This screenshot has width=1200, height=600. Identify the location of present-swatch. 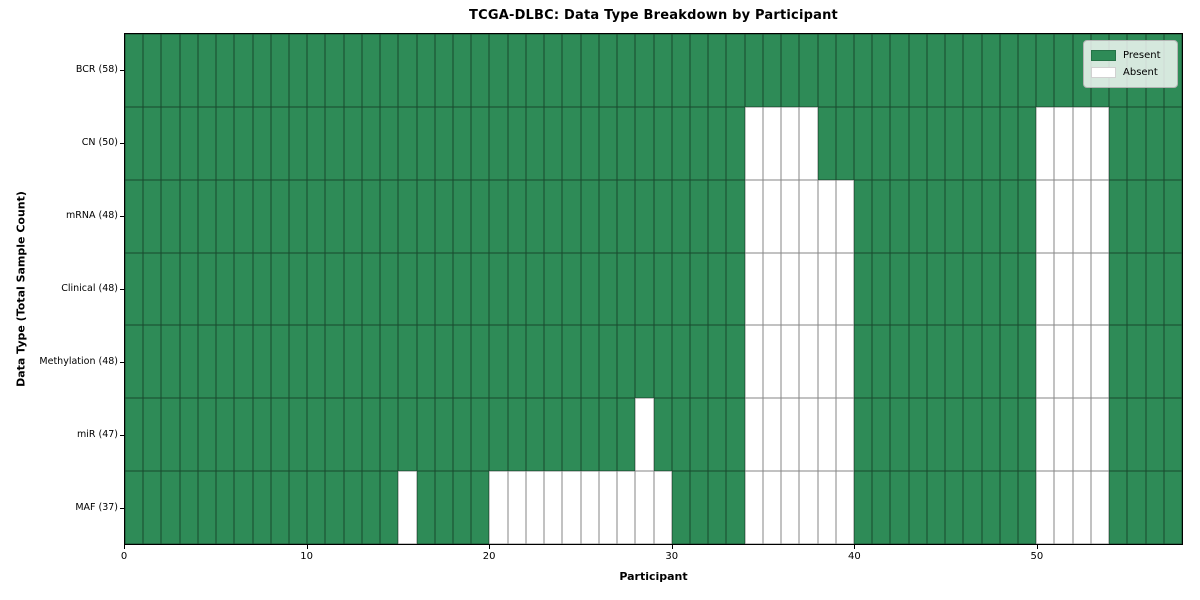
(1103, 55).